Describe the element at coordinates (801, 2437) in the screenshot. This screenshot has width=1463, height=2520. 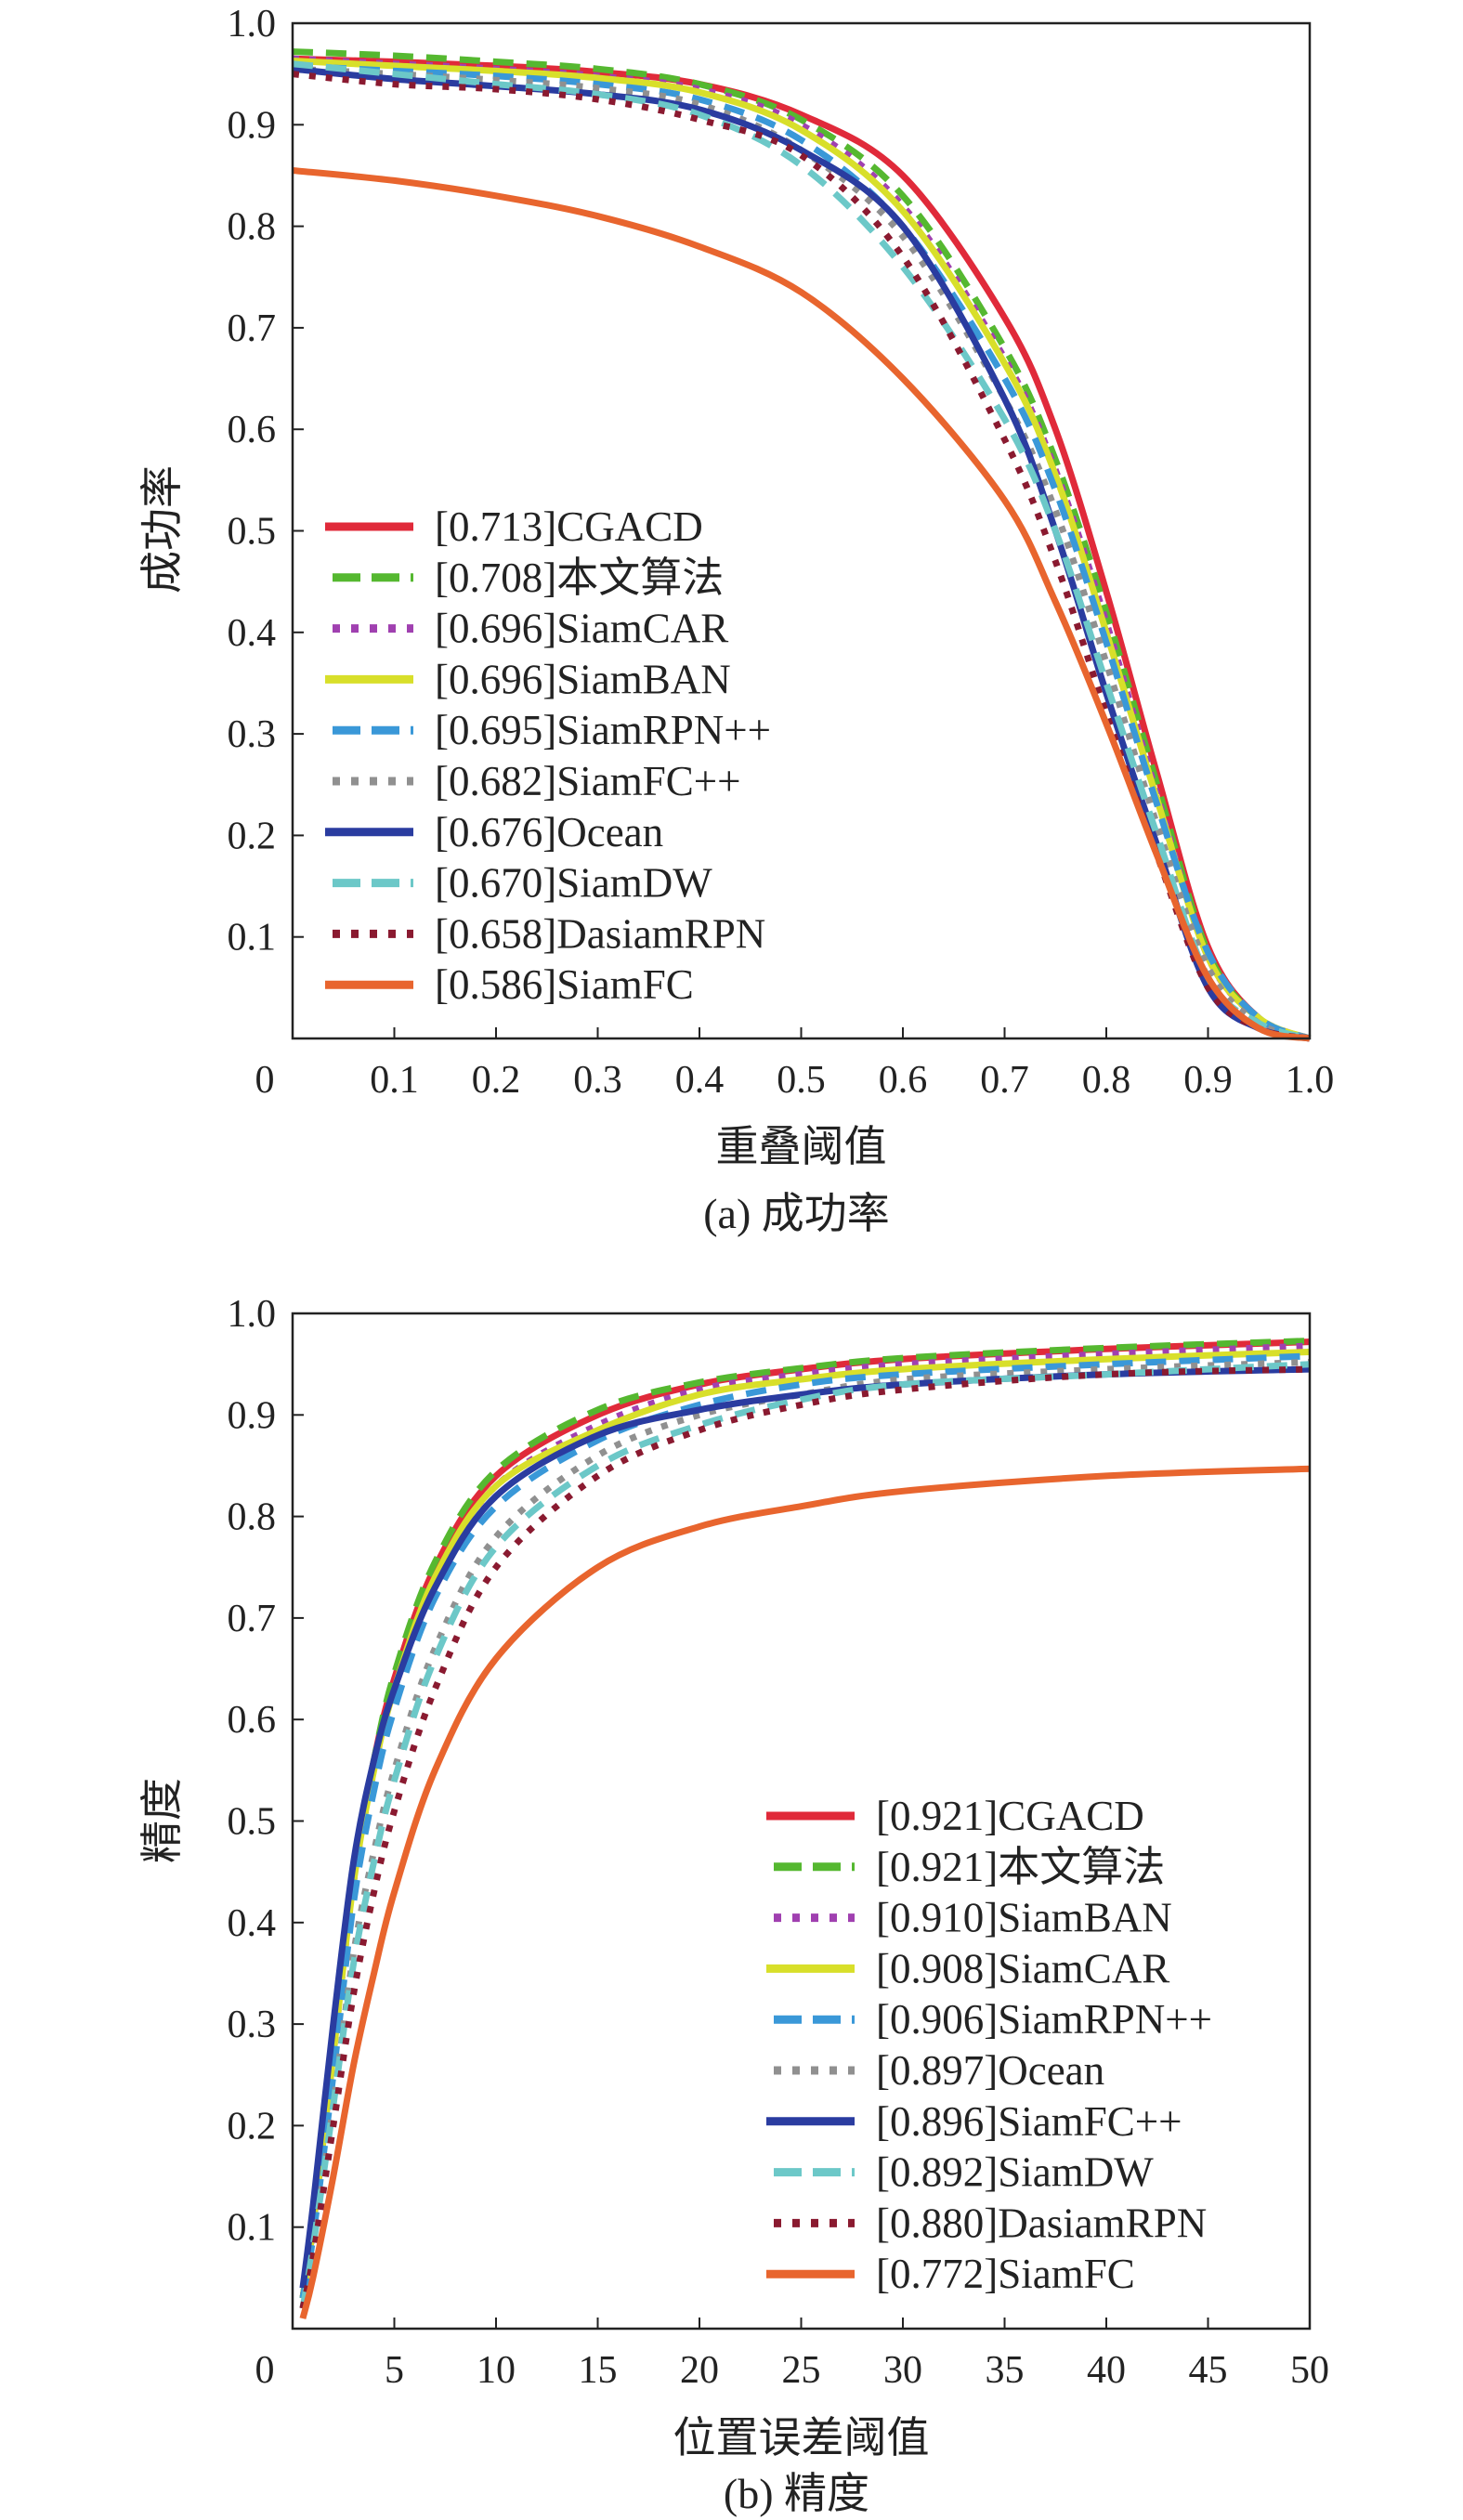
I see `x-axis-title: 位置误差阈值` at that location.